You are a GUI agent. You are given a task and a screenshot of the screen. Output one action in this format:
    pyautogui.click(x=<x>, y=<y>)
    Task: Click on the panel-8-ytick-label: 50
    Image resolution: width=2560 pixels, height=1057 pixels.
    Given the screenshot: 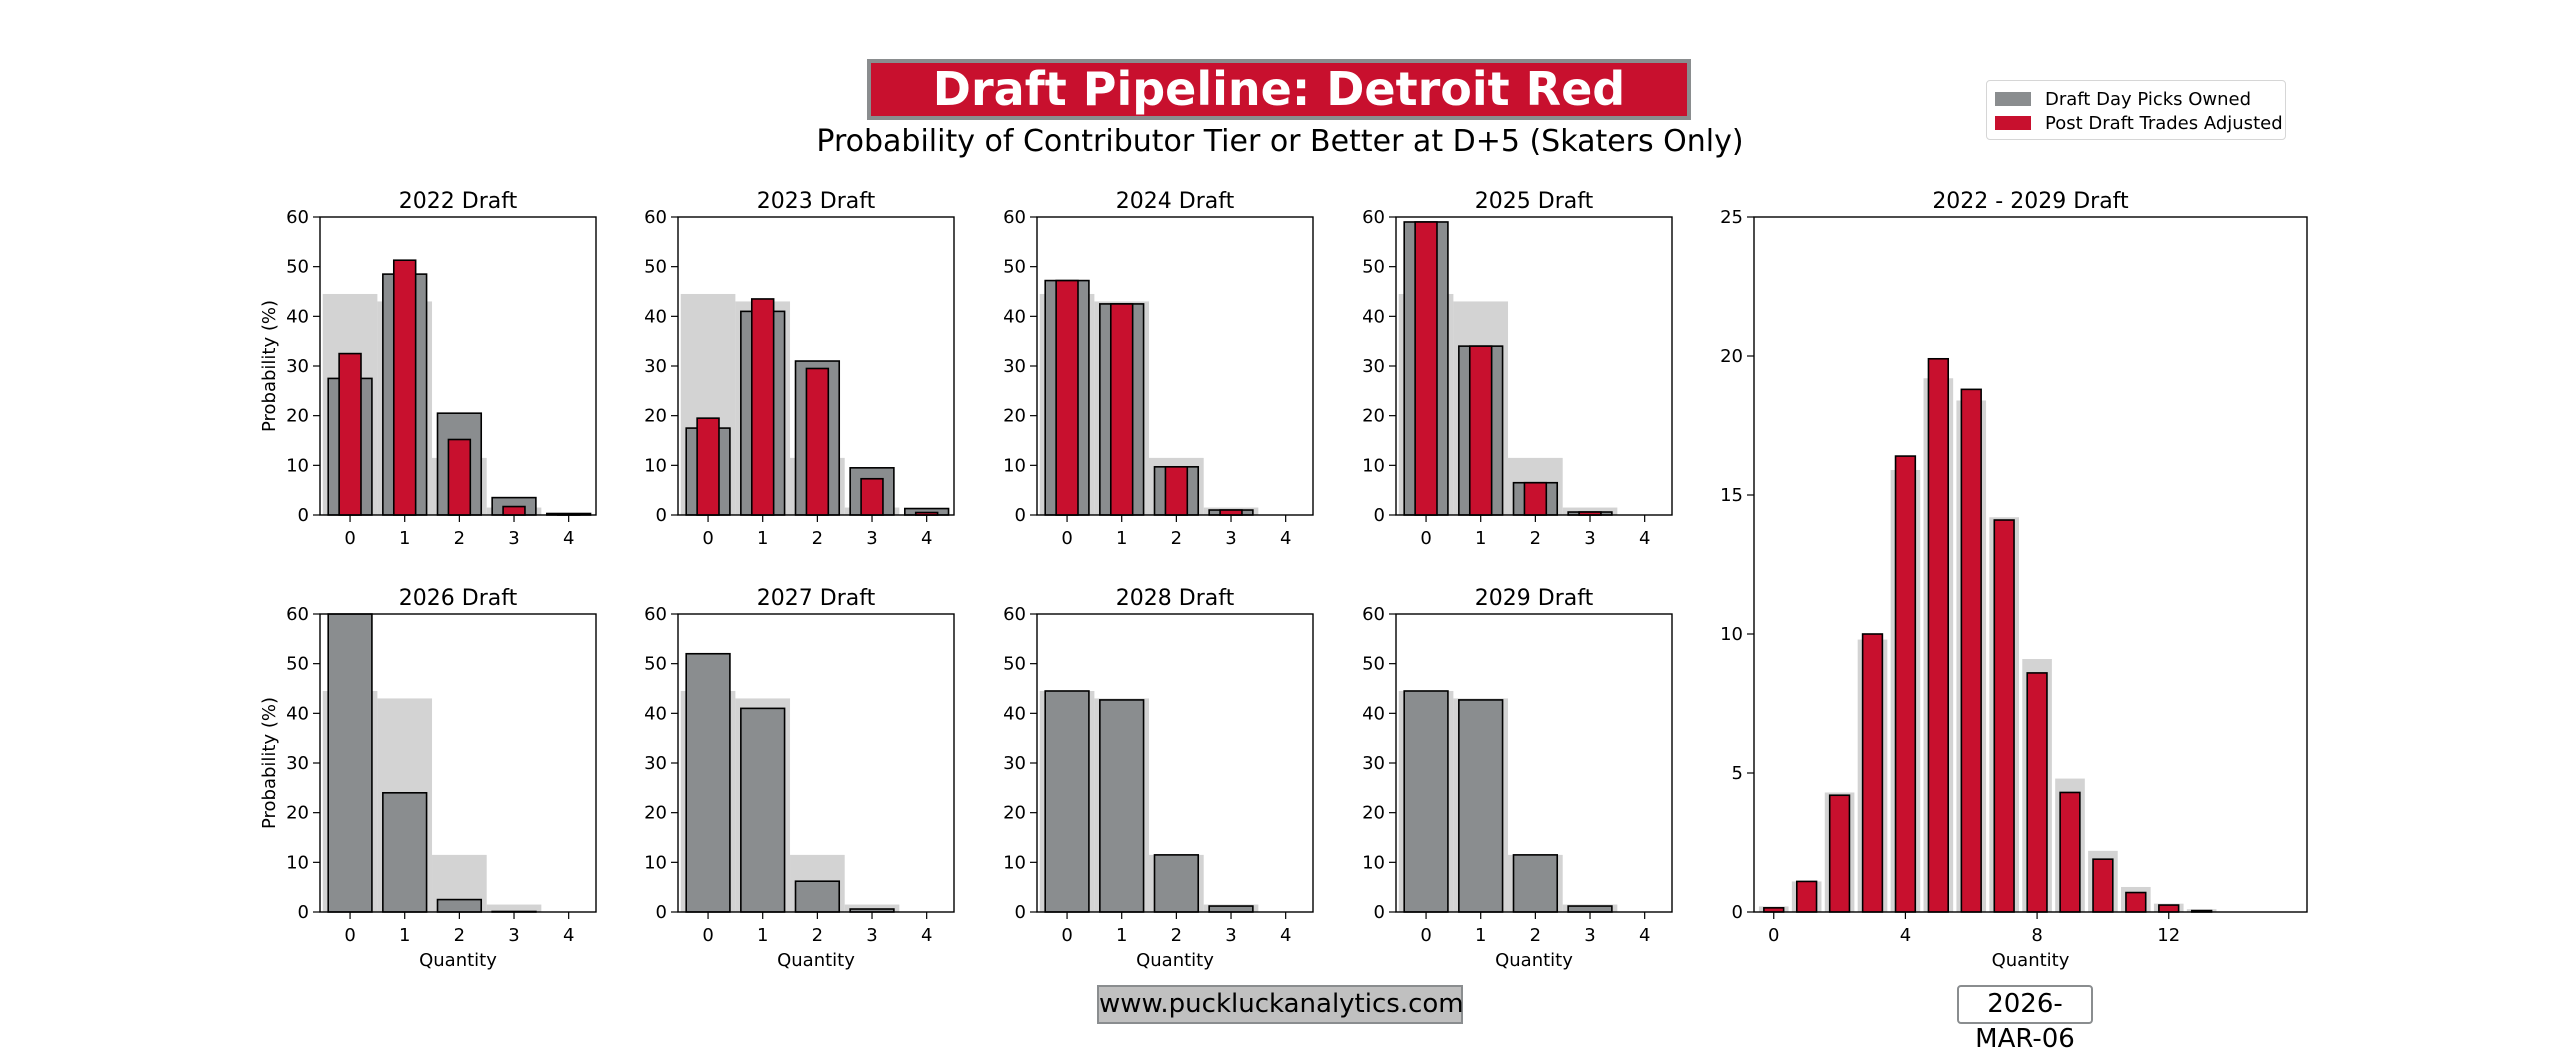 What is the action you would take?
    pyautogui.click(x=1373, y=664)
    